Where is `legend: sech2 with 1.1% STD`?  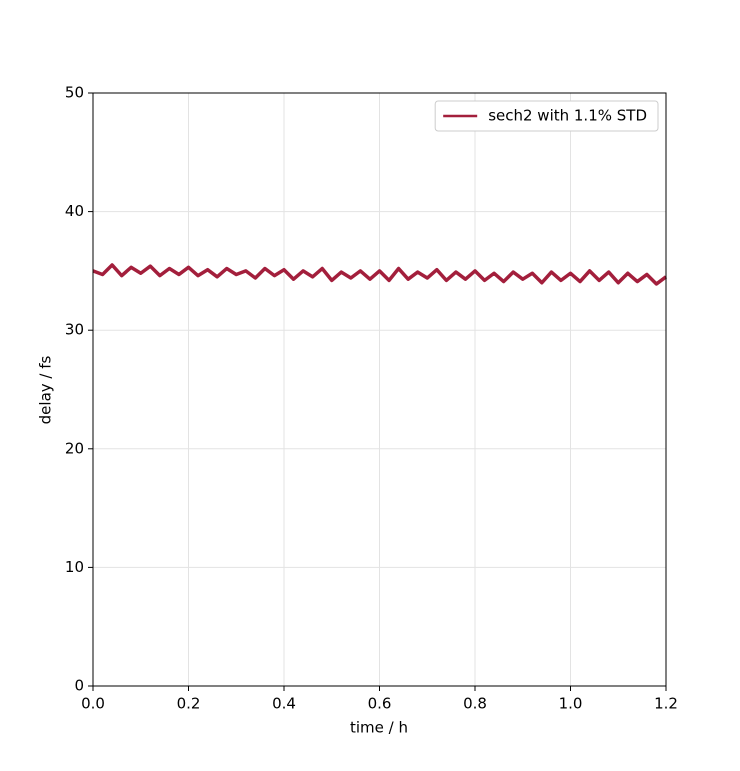 legend: sech2 with 1.1% STD is located at coordinates (546, 116).